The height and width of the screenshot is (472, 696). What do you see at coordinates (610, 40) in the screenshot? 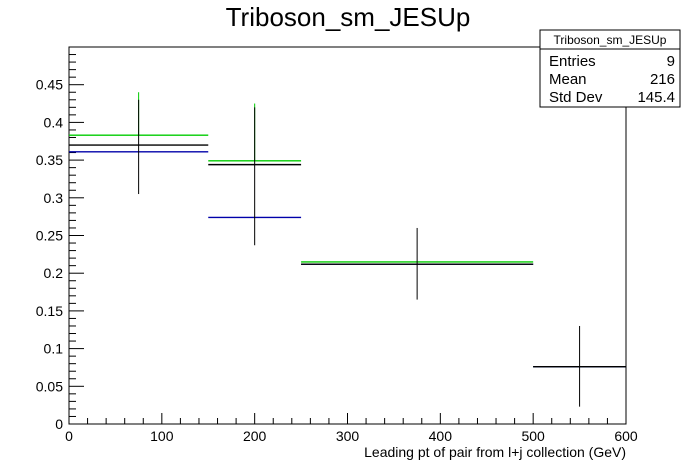
I see `stats-box-title: Triboson_sm_JESUp` at bounding box center [610, 40].